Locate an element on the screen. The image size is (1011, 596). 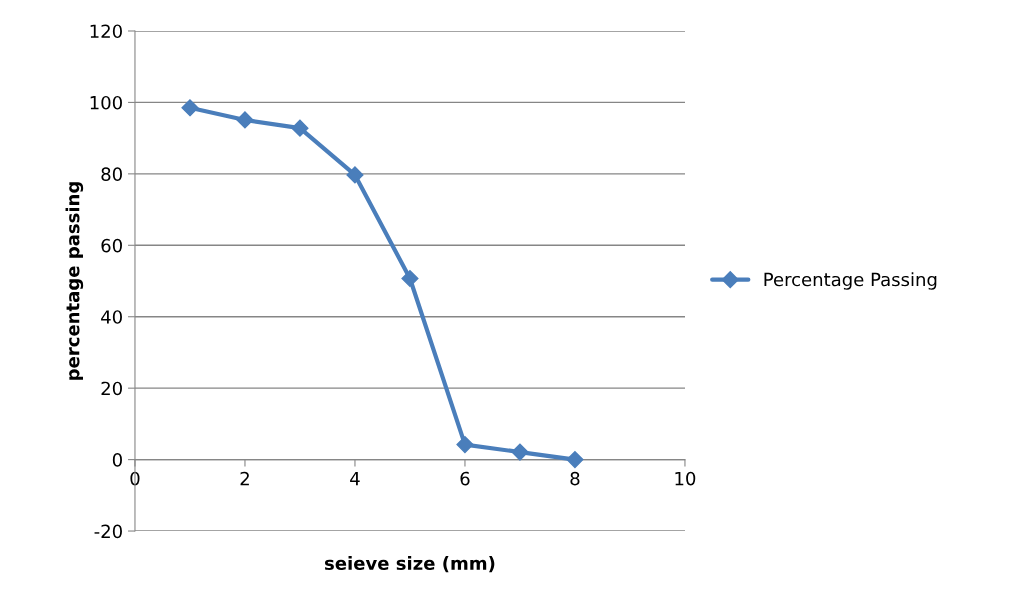
x-tick-label: 2 is located at coordinates (244, 478).